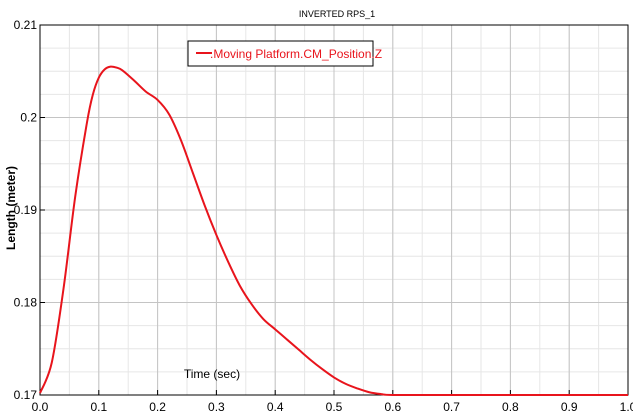 The height and width of the screenshot is (419, 633). What do you see at coordinates (337, 14) in the screenshot?
I see `chart-title: INVERTED RPS_1` at bounding box center [337, 14].